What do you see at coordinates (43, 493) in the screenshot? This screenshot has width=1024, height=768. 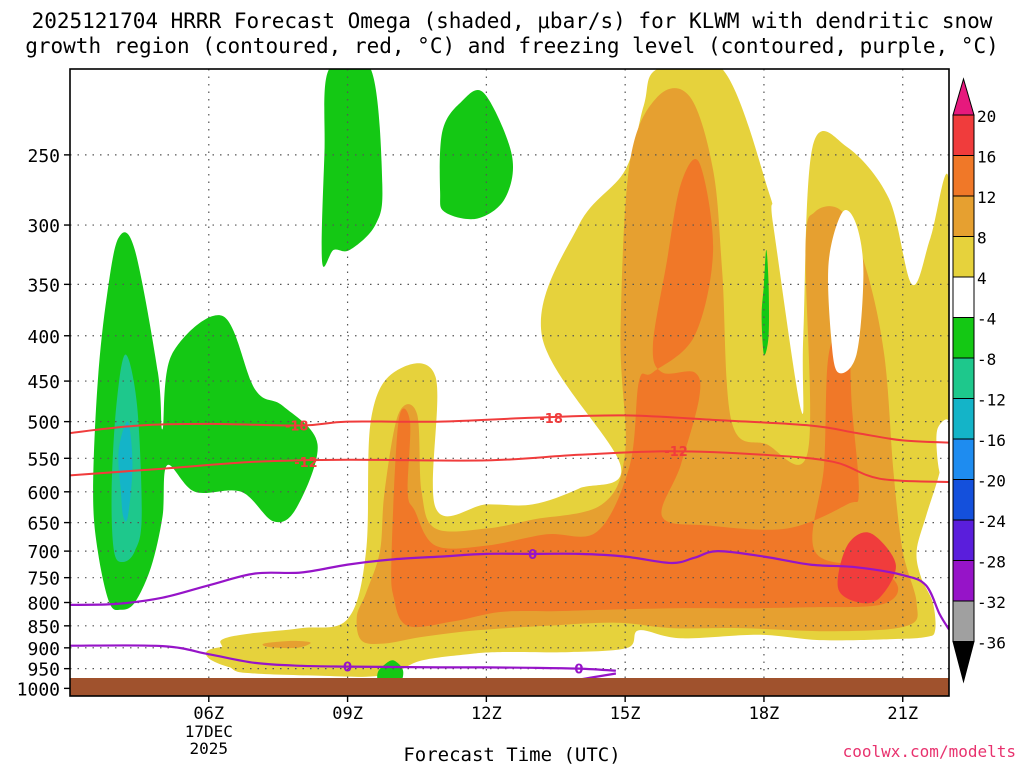 I see `y-tick-label-600: 600` at bounding box center [43, 493].